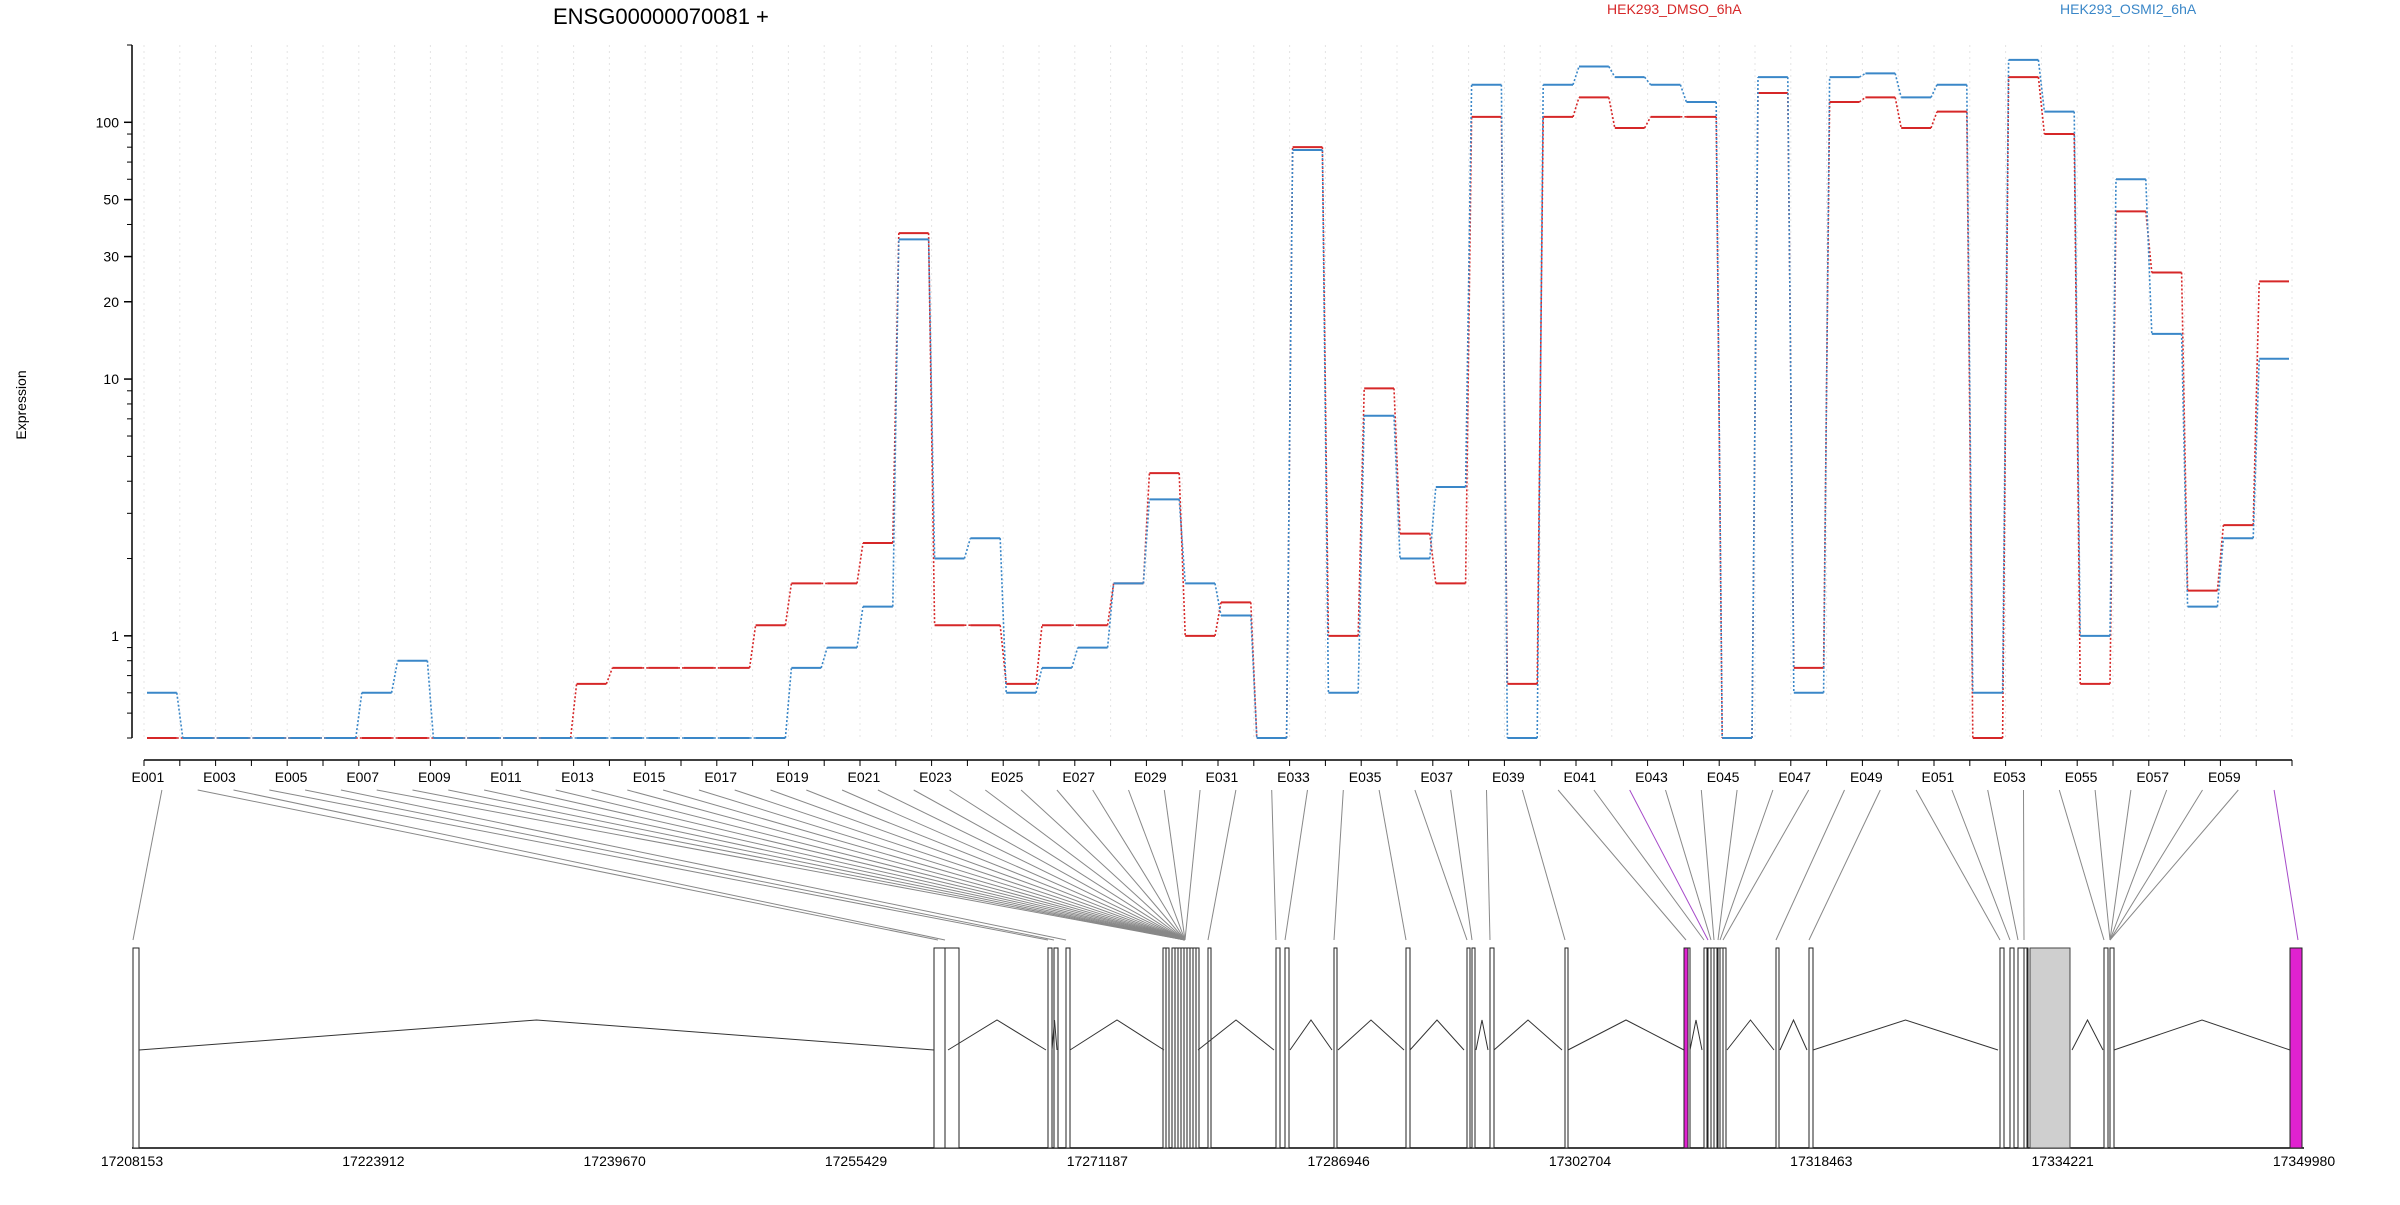 The width and height of the screenshot is (2400, 1205). Describe the element at coordinates (111, 302) in the screenshot. I see `y-tick-label: 20` at that location.